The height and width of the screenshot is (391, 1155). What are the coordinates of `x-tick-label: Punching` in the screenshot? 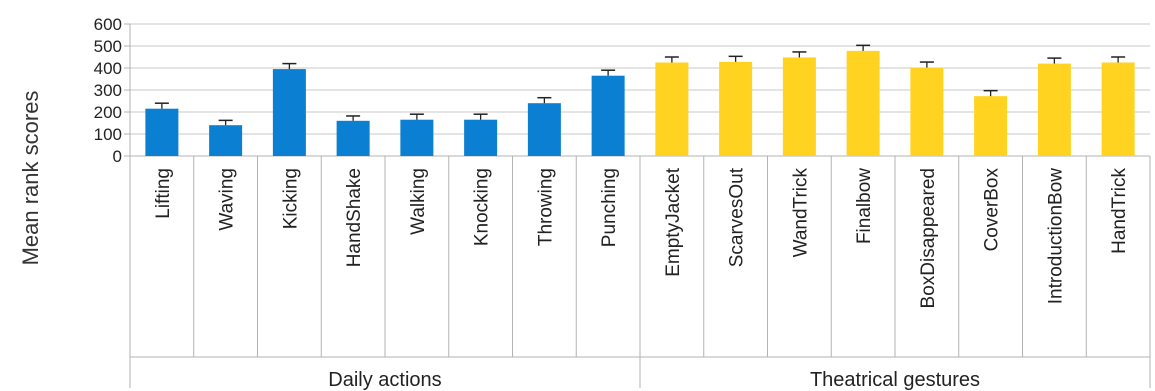 It's located at (609, 207).